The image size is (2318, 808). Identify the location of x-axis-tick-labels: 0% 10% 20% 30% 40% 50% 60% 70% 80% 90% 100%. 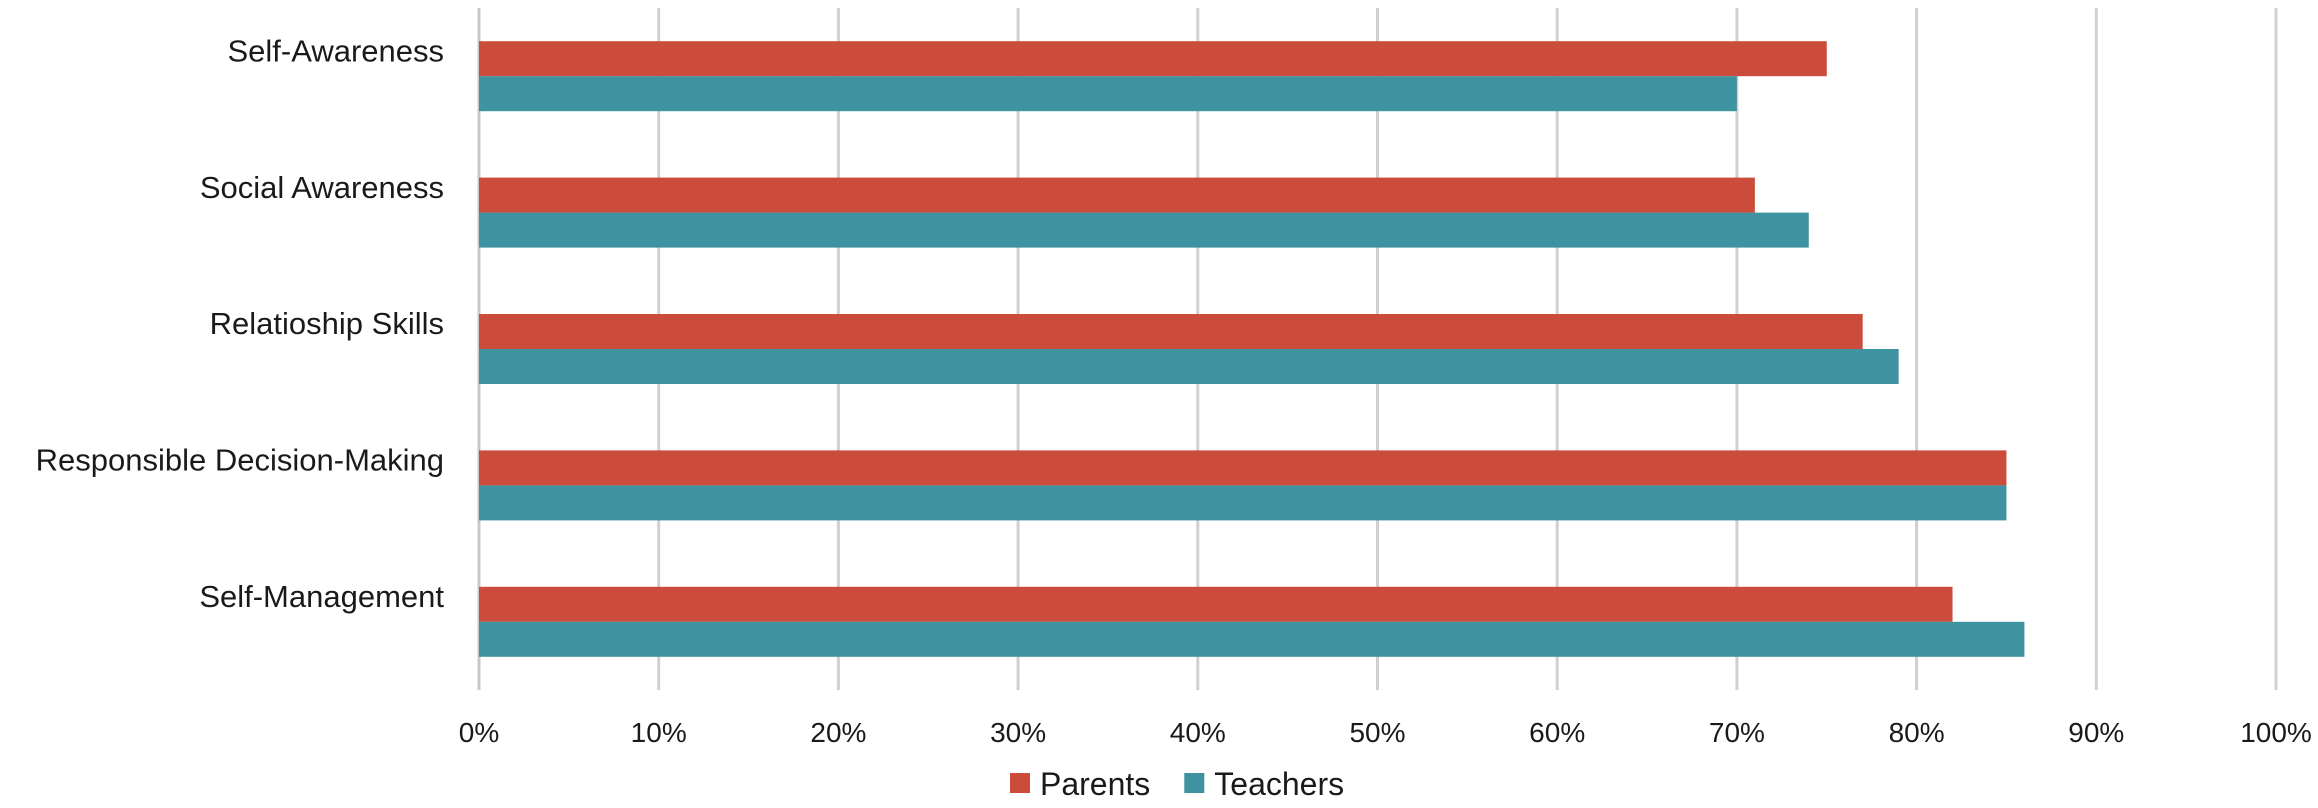
(1385, 732).